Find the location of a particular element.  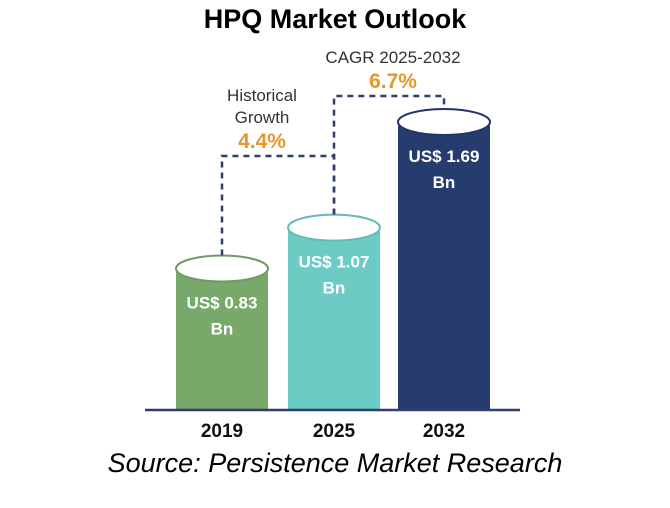

chart-title: HPQ Market Outlook is located at coordinates (335, 19).